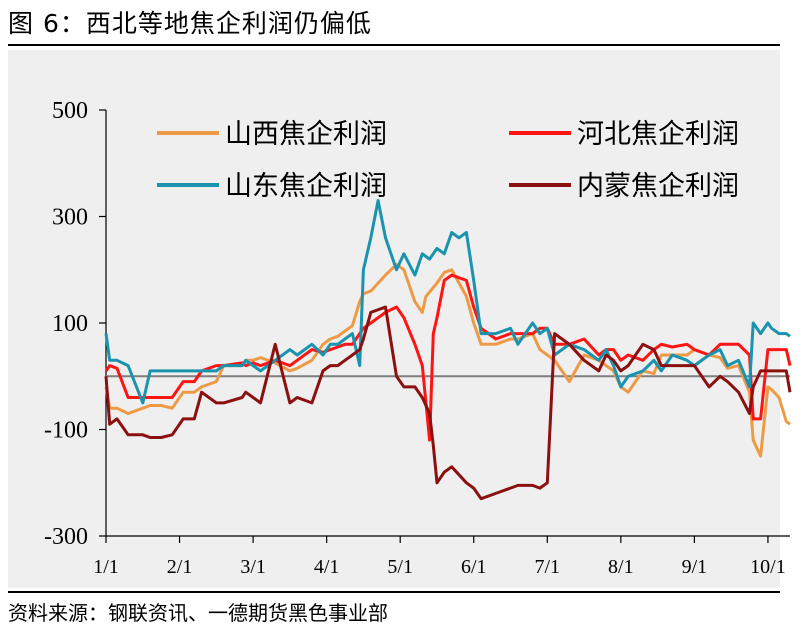  Describe the element at coordinates (253, 567) in the screenshot. I see `x-tick-label: 3/1` at that location.